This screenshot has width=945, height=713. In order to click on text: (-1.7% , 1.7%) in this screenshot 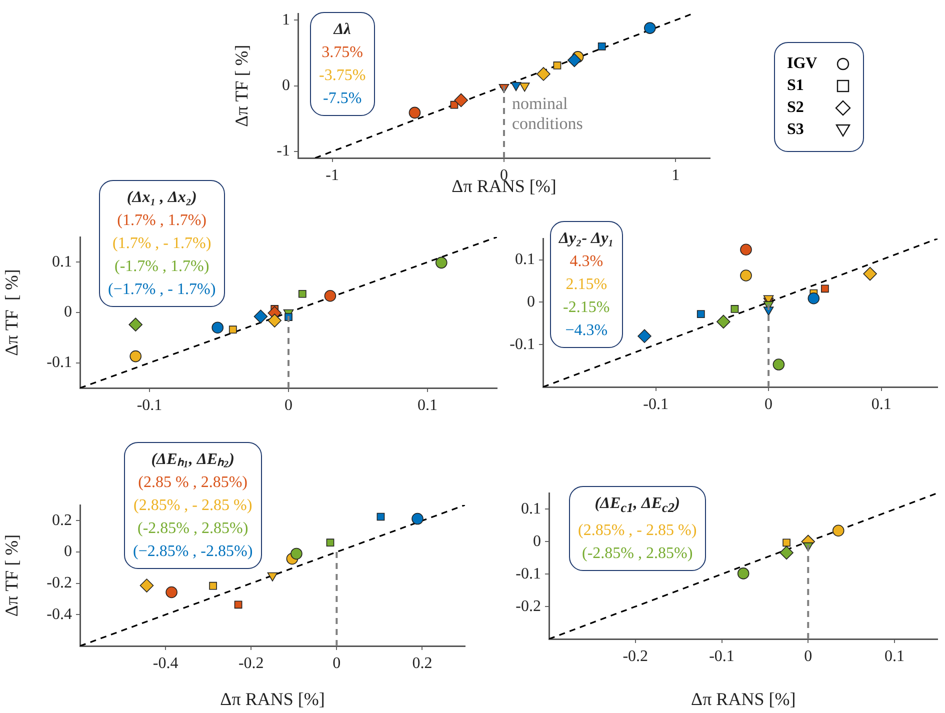, I will do `click(162, 267)`.